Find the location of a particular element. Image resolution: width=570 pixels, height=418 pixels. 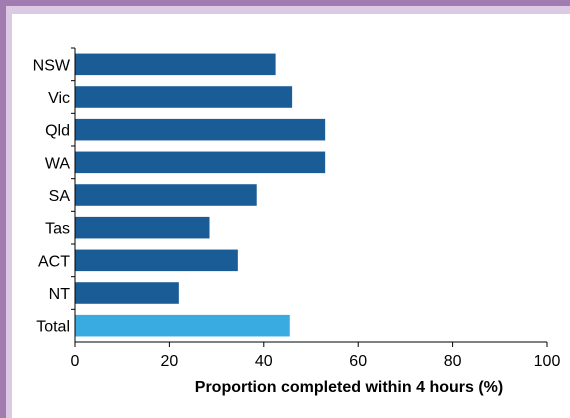

x-tick-label: 20 is located at coordinates (170, 361).